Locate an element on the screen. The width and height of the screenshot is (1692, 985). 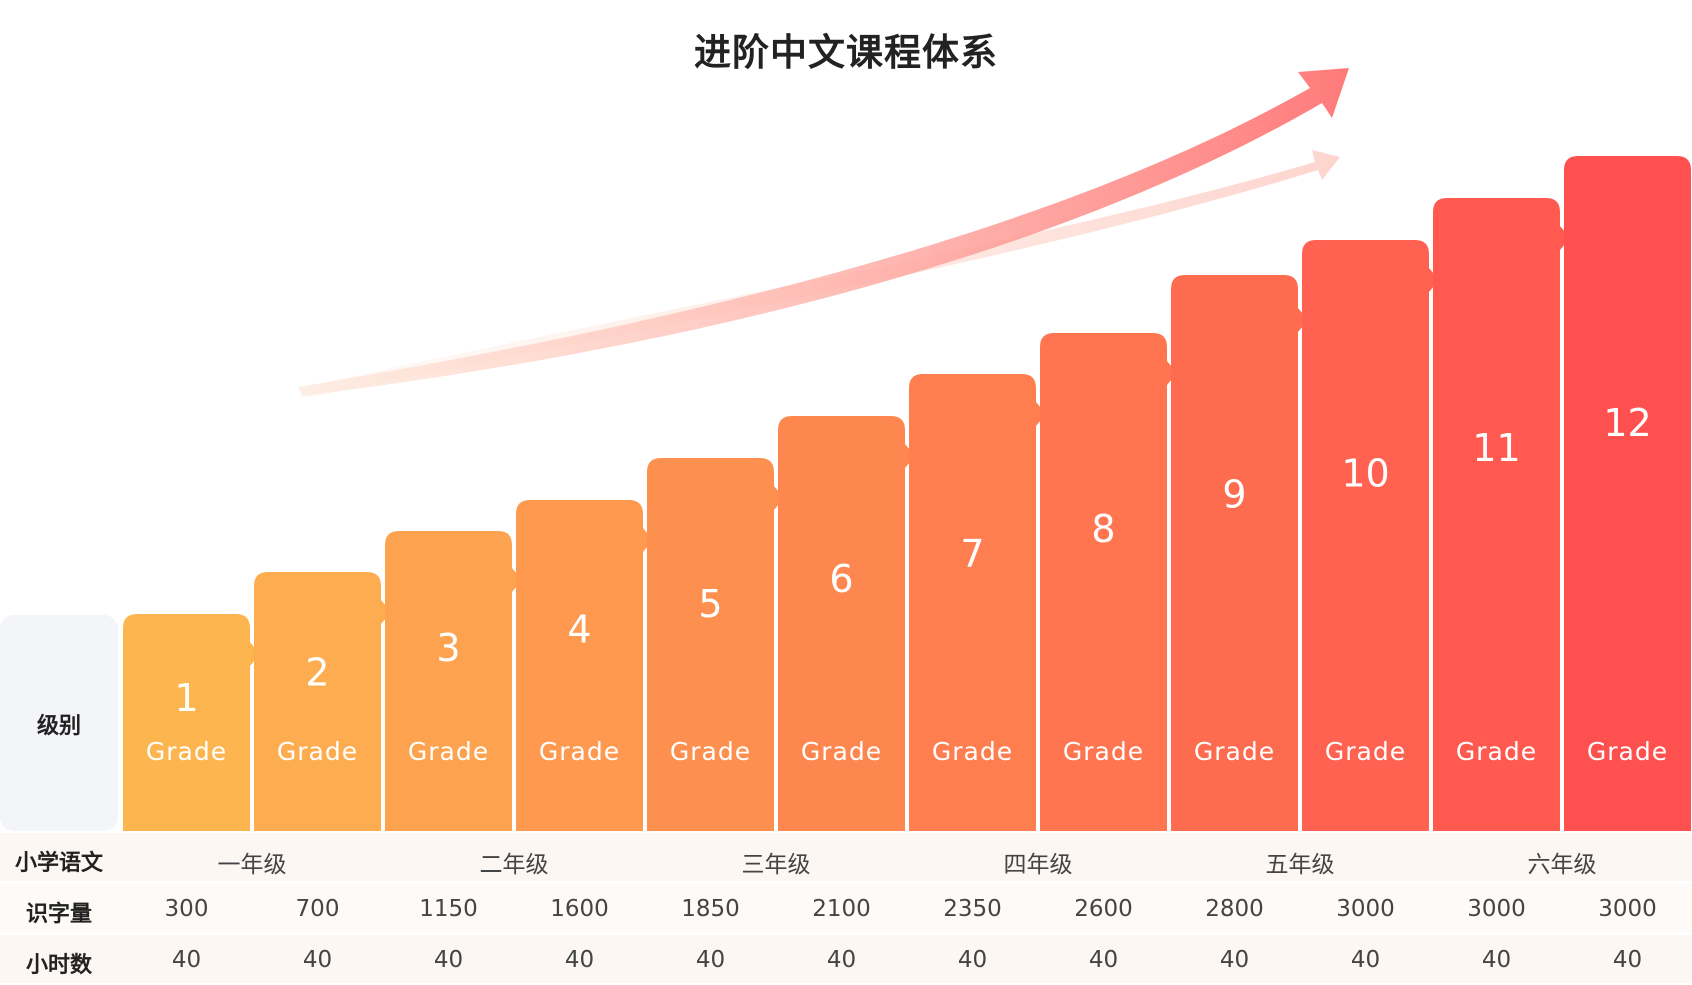
grade-number-4: 4 is located at coordinates (579, 629).